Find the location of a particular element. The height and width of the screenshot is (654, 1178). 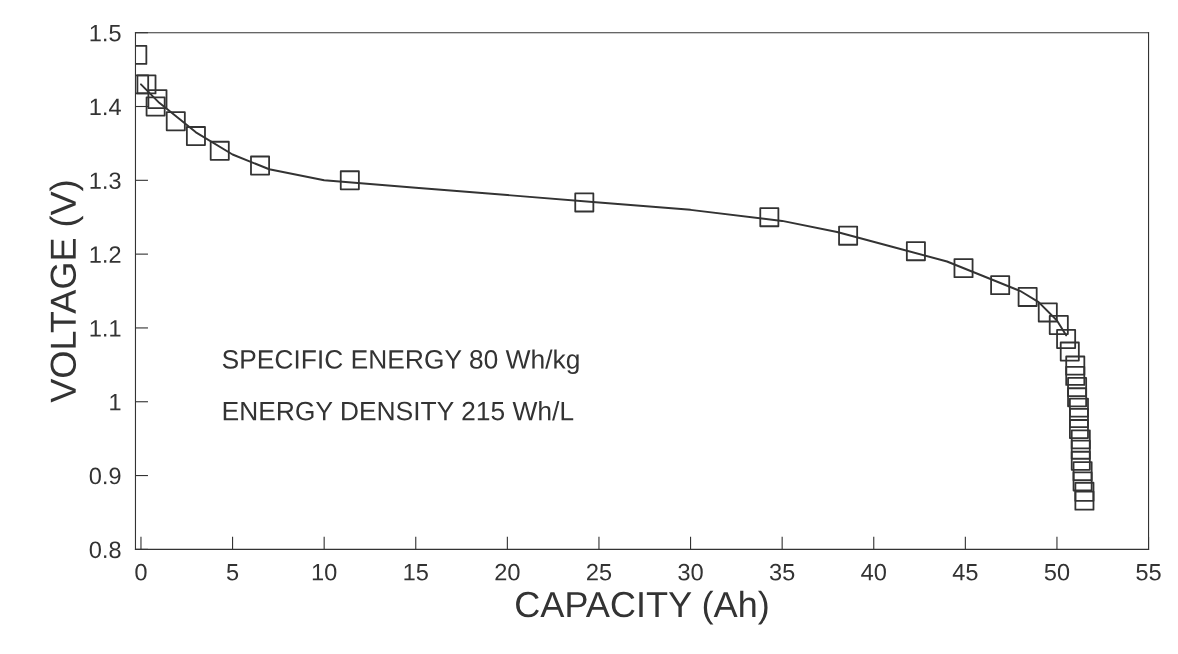

y-tick-label: 1.2 is located at coordinates (105, 254).